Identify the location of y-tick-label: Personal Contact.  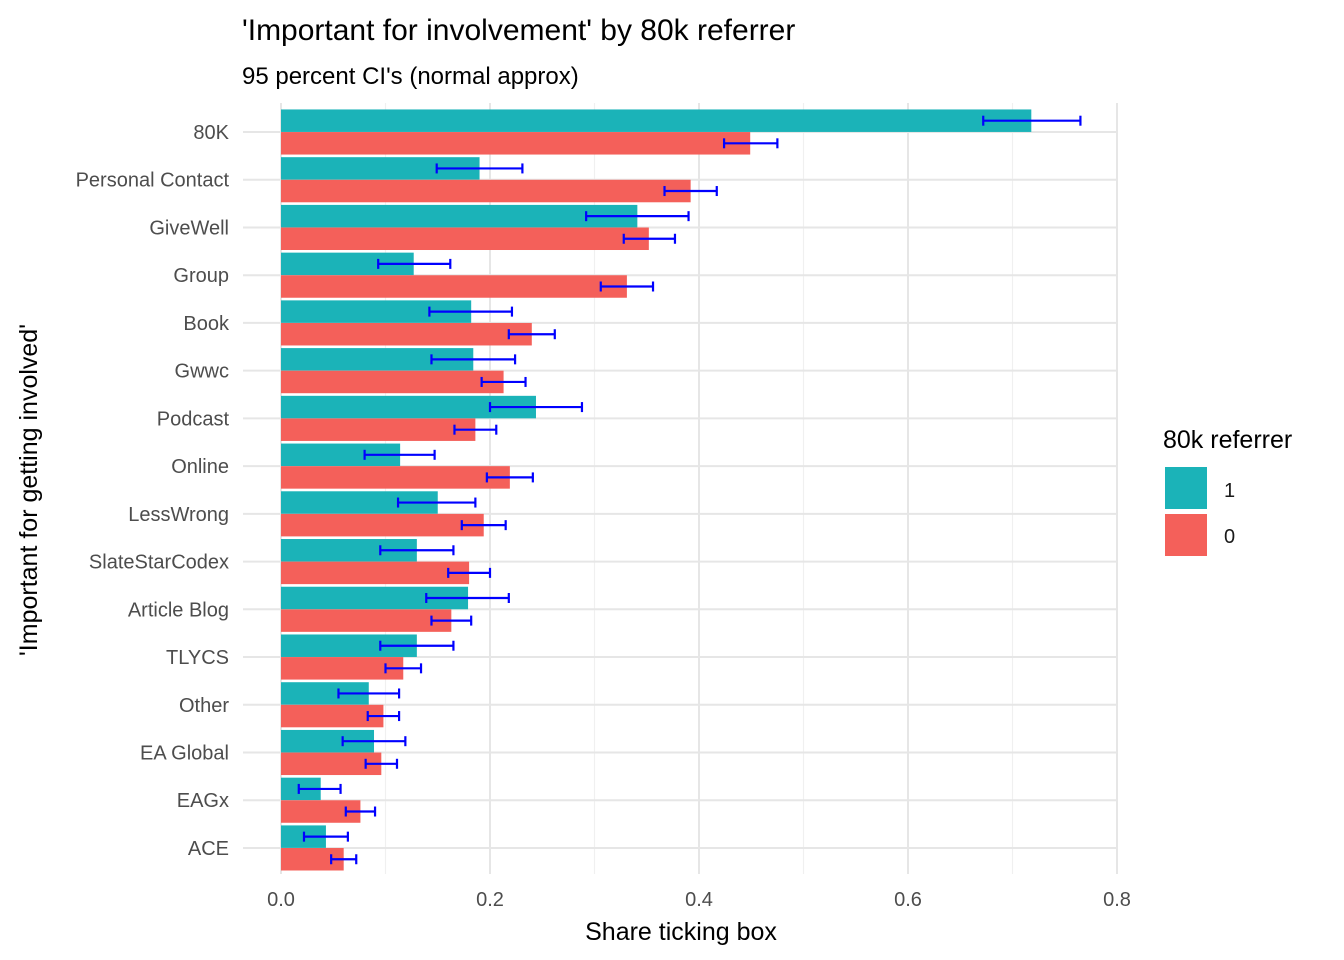
(153, 181).